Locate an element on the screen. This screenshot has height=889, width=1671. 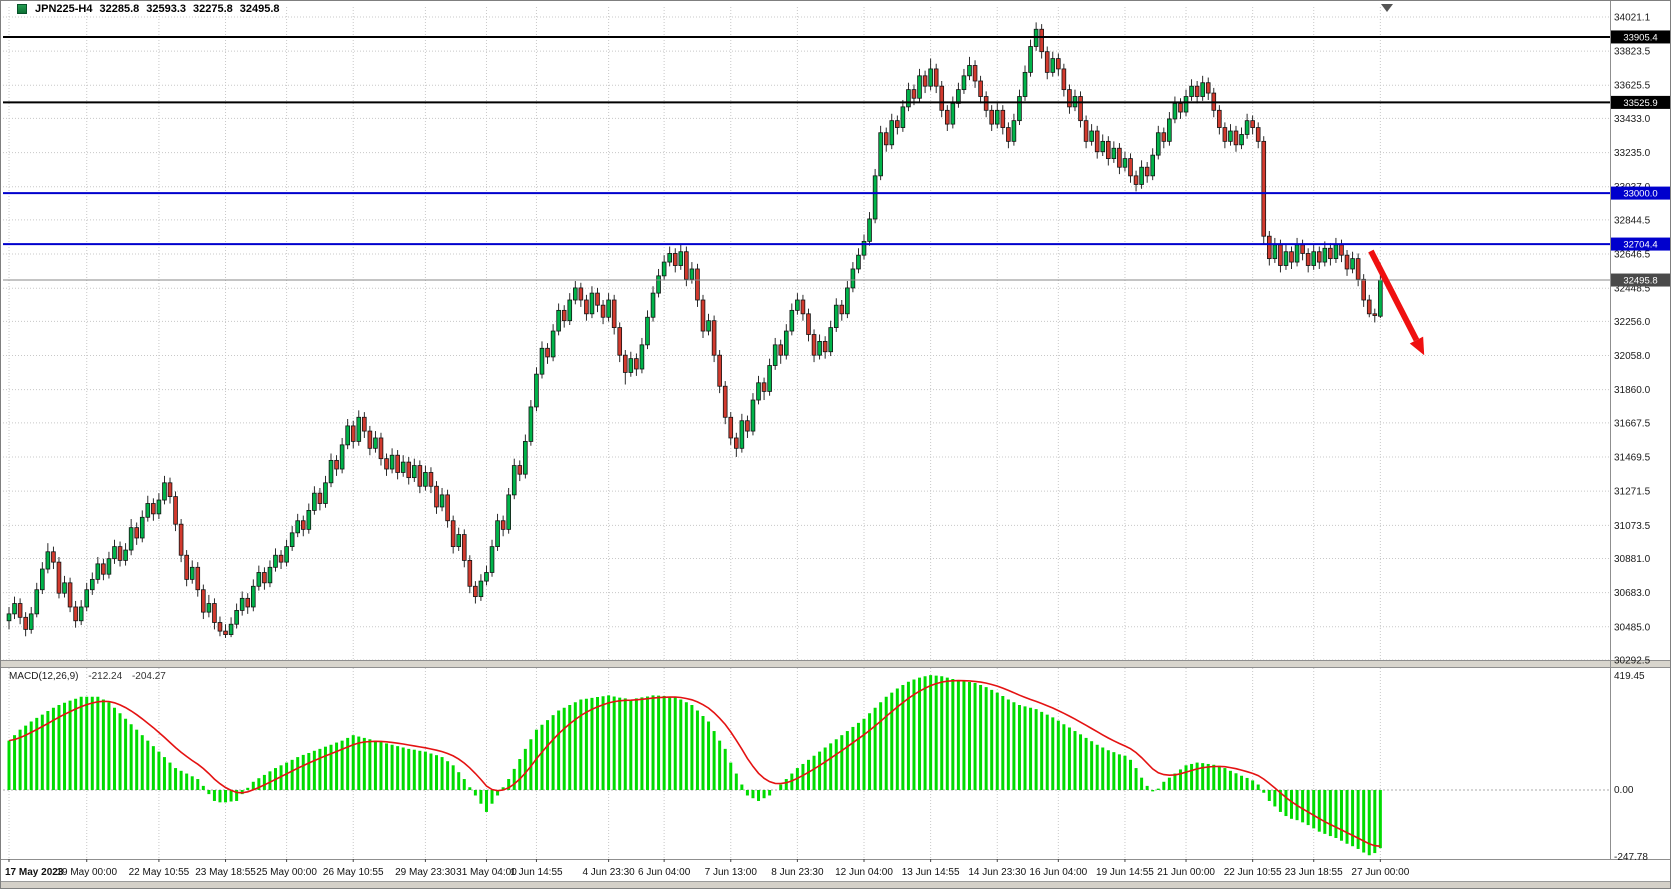
symbol-timeframe-label: JPN225-H4 is located at coordinates (64, 9).